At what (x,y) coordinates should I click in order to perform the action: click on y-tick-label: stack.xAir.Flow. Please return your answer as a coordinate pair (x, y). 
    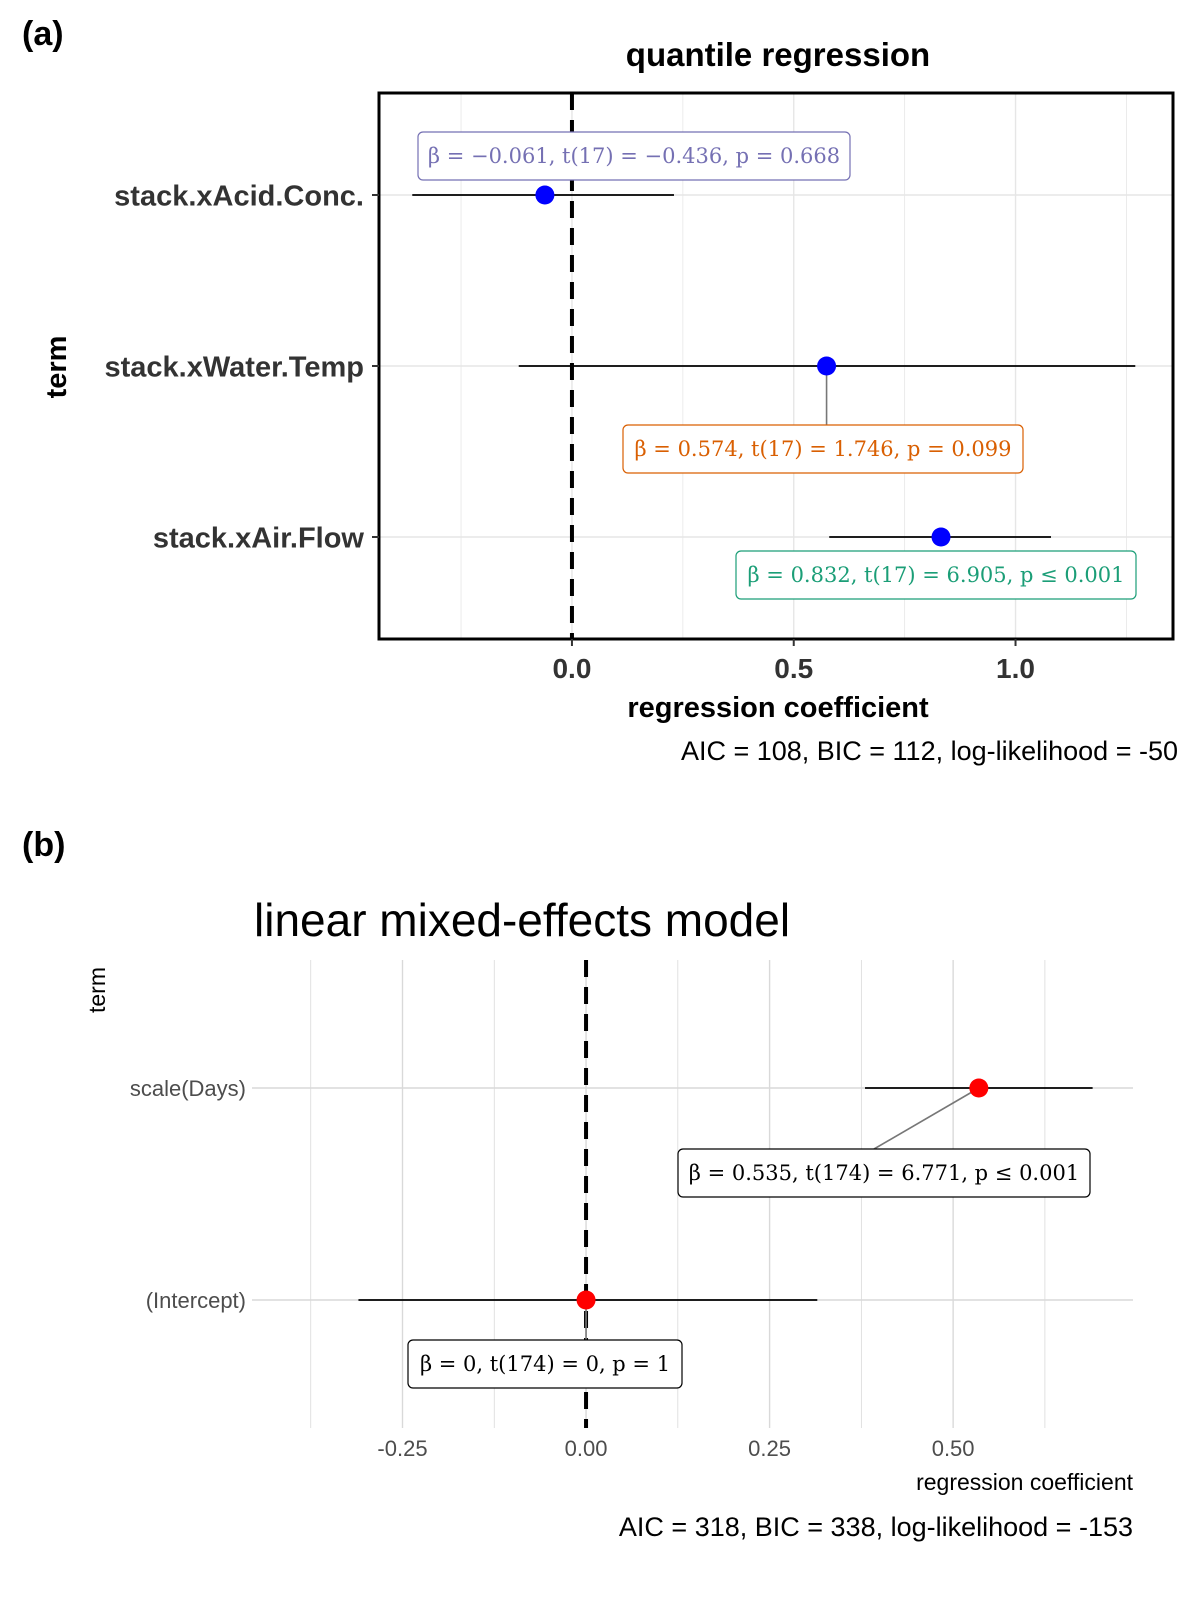
    Looking at the image, I should click on (259, 538).